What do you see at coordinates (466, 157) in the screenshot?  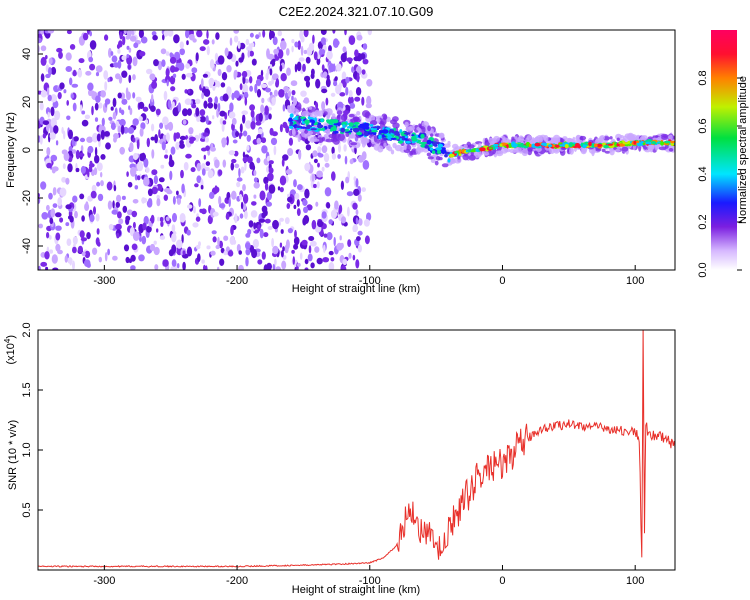 I see `heatmap-cell-2023` at bounding box center [466, 157].